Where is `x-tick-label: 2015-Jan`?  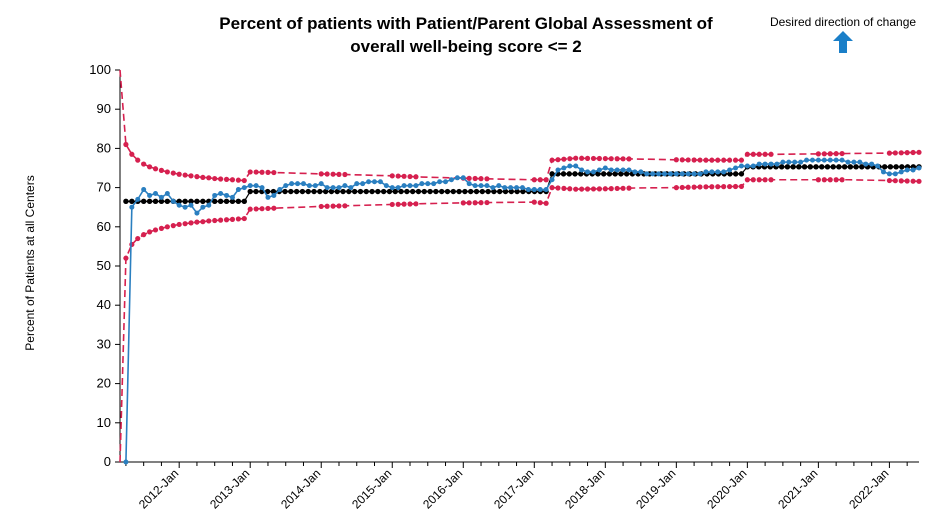
x-tick-label: 2015-Jan is located at coordinates (371, 488).